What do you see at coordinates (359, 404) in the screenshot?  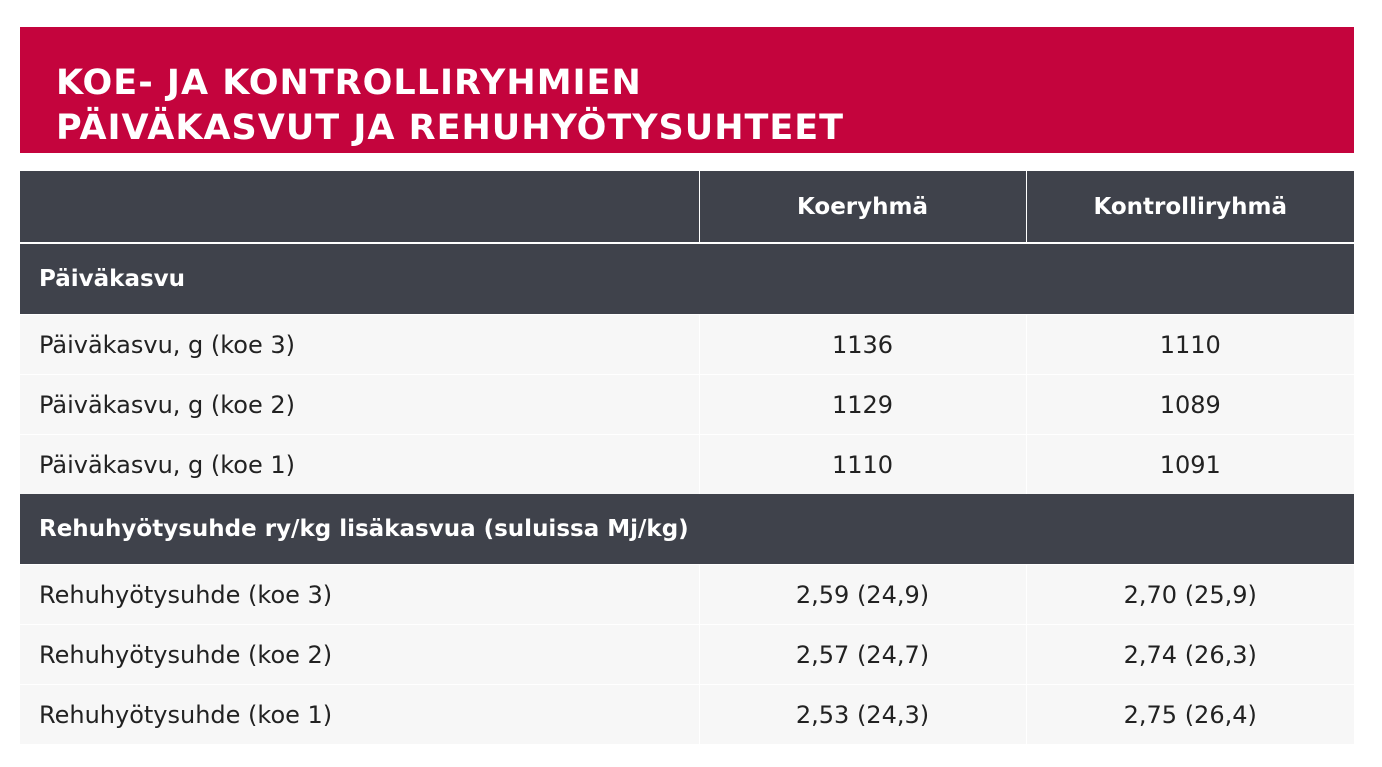 I see `row-label: Päiväkasvu, g (koe 2)` at bounding box center [359, 404].